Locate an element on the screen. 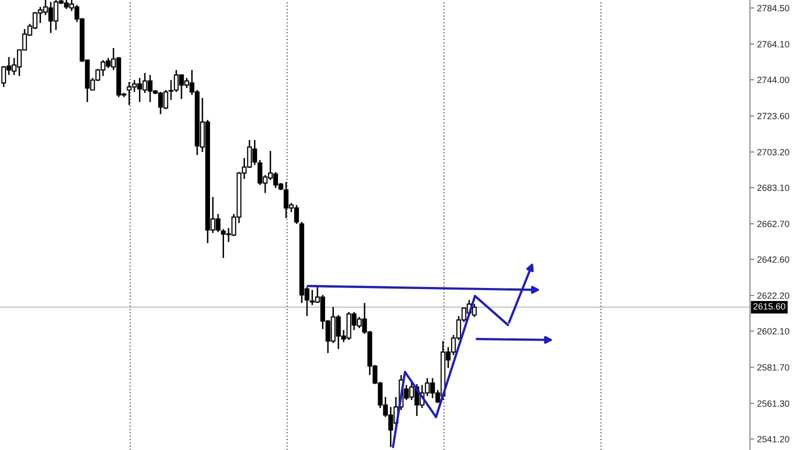 The width and height of the screenshot is (800, 450). y-tick-label: 2683.10 is located at coordinates (773, 187).